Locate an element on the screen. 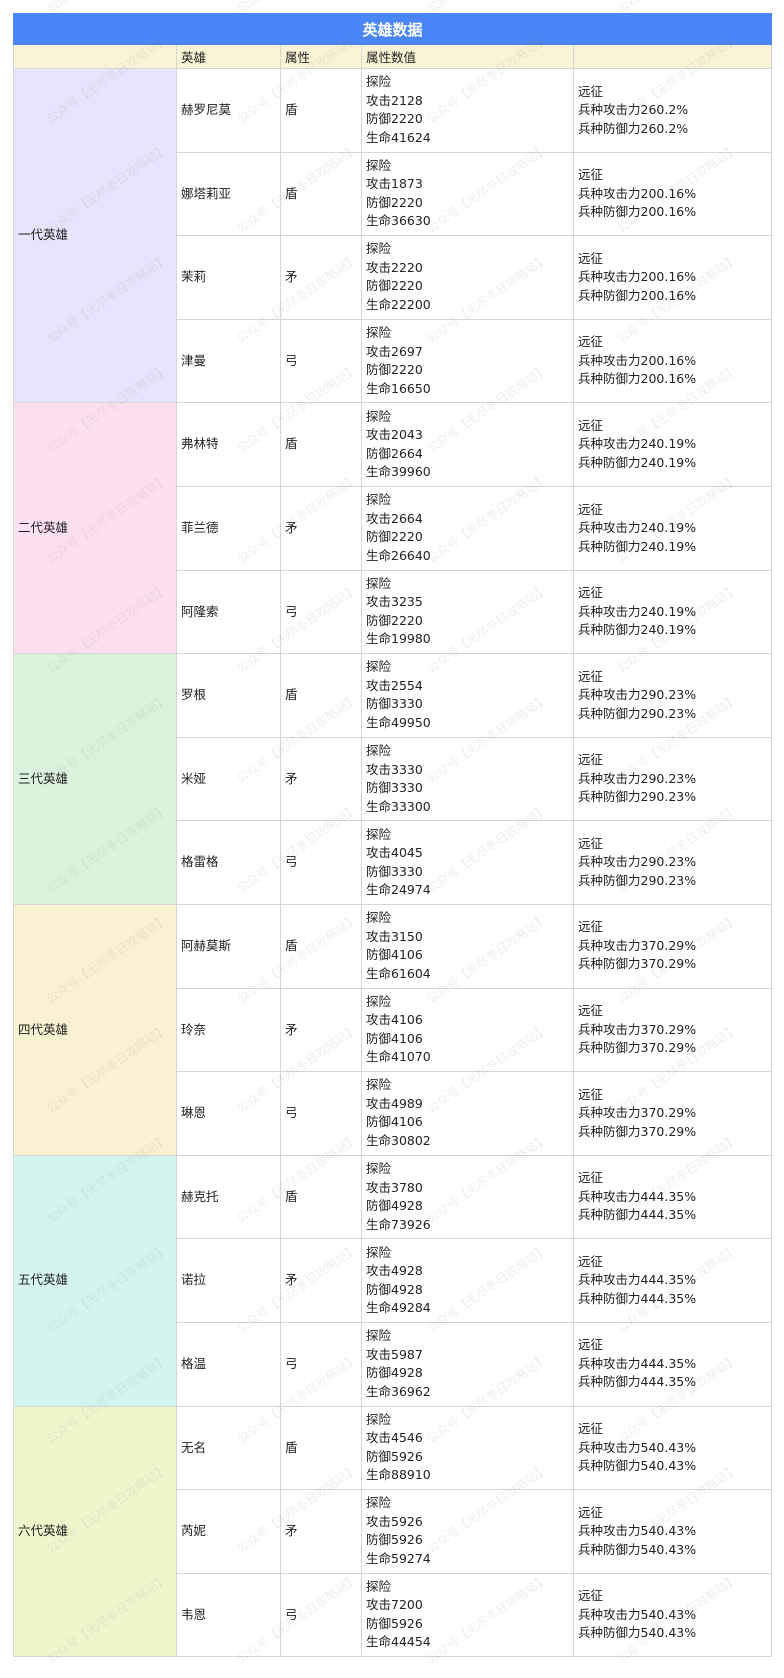 This screenshot has height=1678, width=784. explore-line: 攻击4045 is located at coordinates (394, 853).